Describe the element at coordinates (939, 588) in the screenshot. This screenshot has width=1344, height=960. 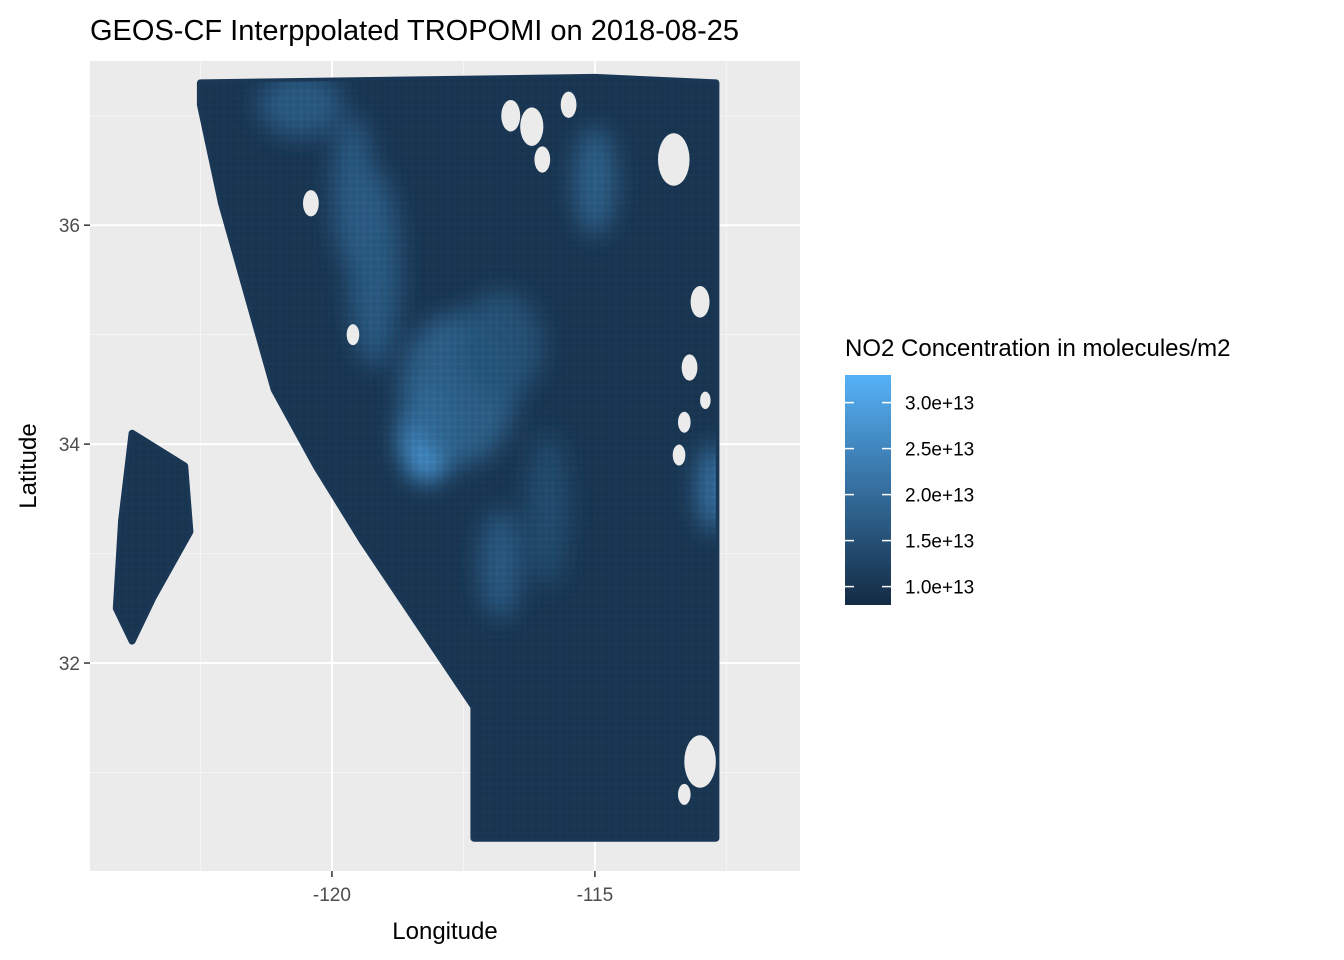
I see `legend-label: 1.0e+13` at that location.